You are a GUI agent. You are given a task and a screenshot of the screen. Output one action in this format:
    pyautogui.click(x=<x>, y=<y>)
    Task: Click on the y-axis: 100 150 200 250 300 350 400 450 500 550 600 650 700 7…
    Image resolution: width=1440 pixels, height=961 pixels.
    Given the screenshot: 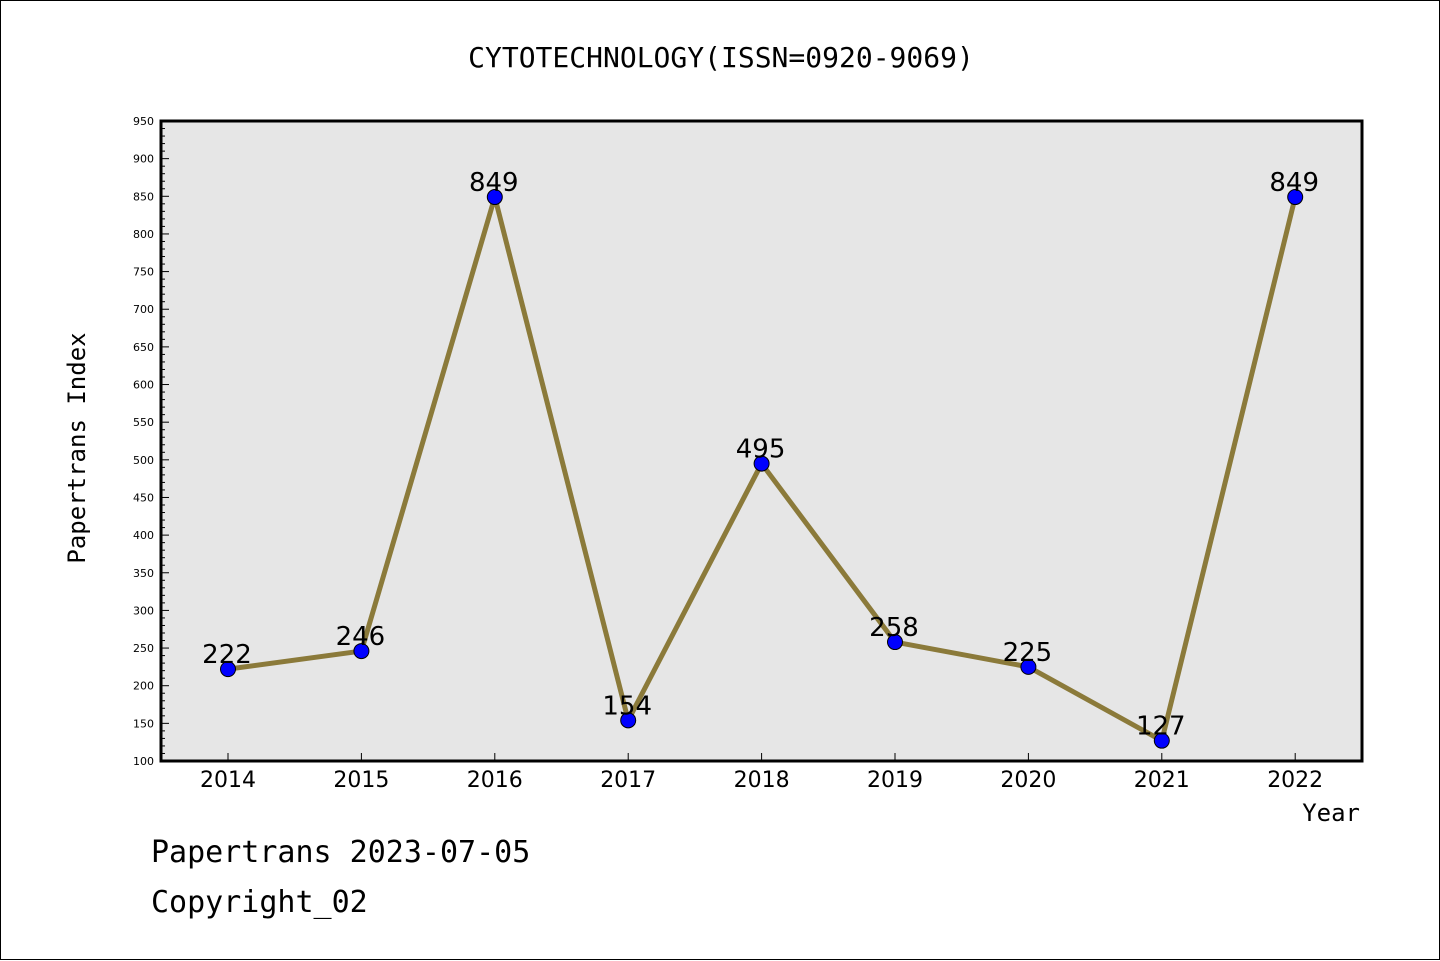 What is the action you would take?
    pyautogui.click(x=151, y=441)
    